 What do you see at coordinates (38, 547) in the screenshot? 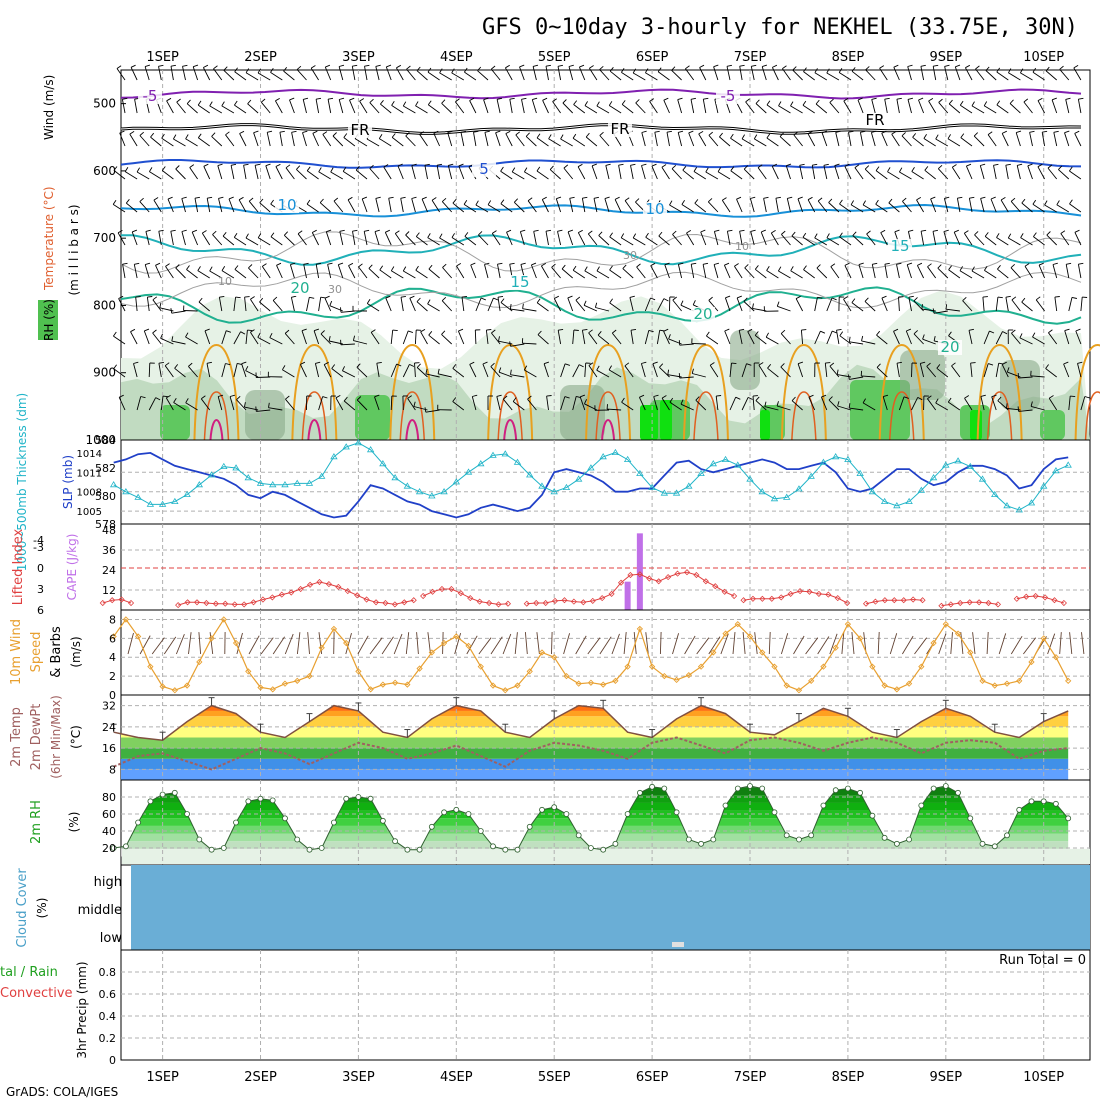
I see `lifted-tick: -3` at bounding box center [38, 547].